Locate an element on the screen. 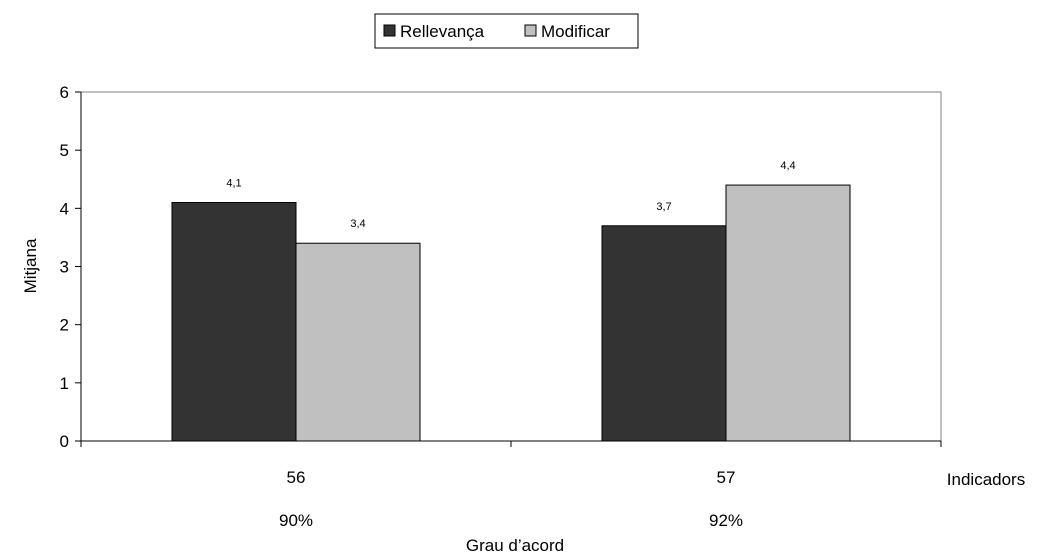  legend-swatch-modificar is located at coordinates (530, 30).